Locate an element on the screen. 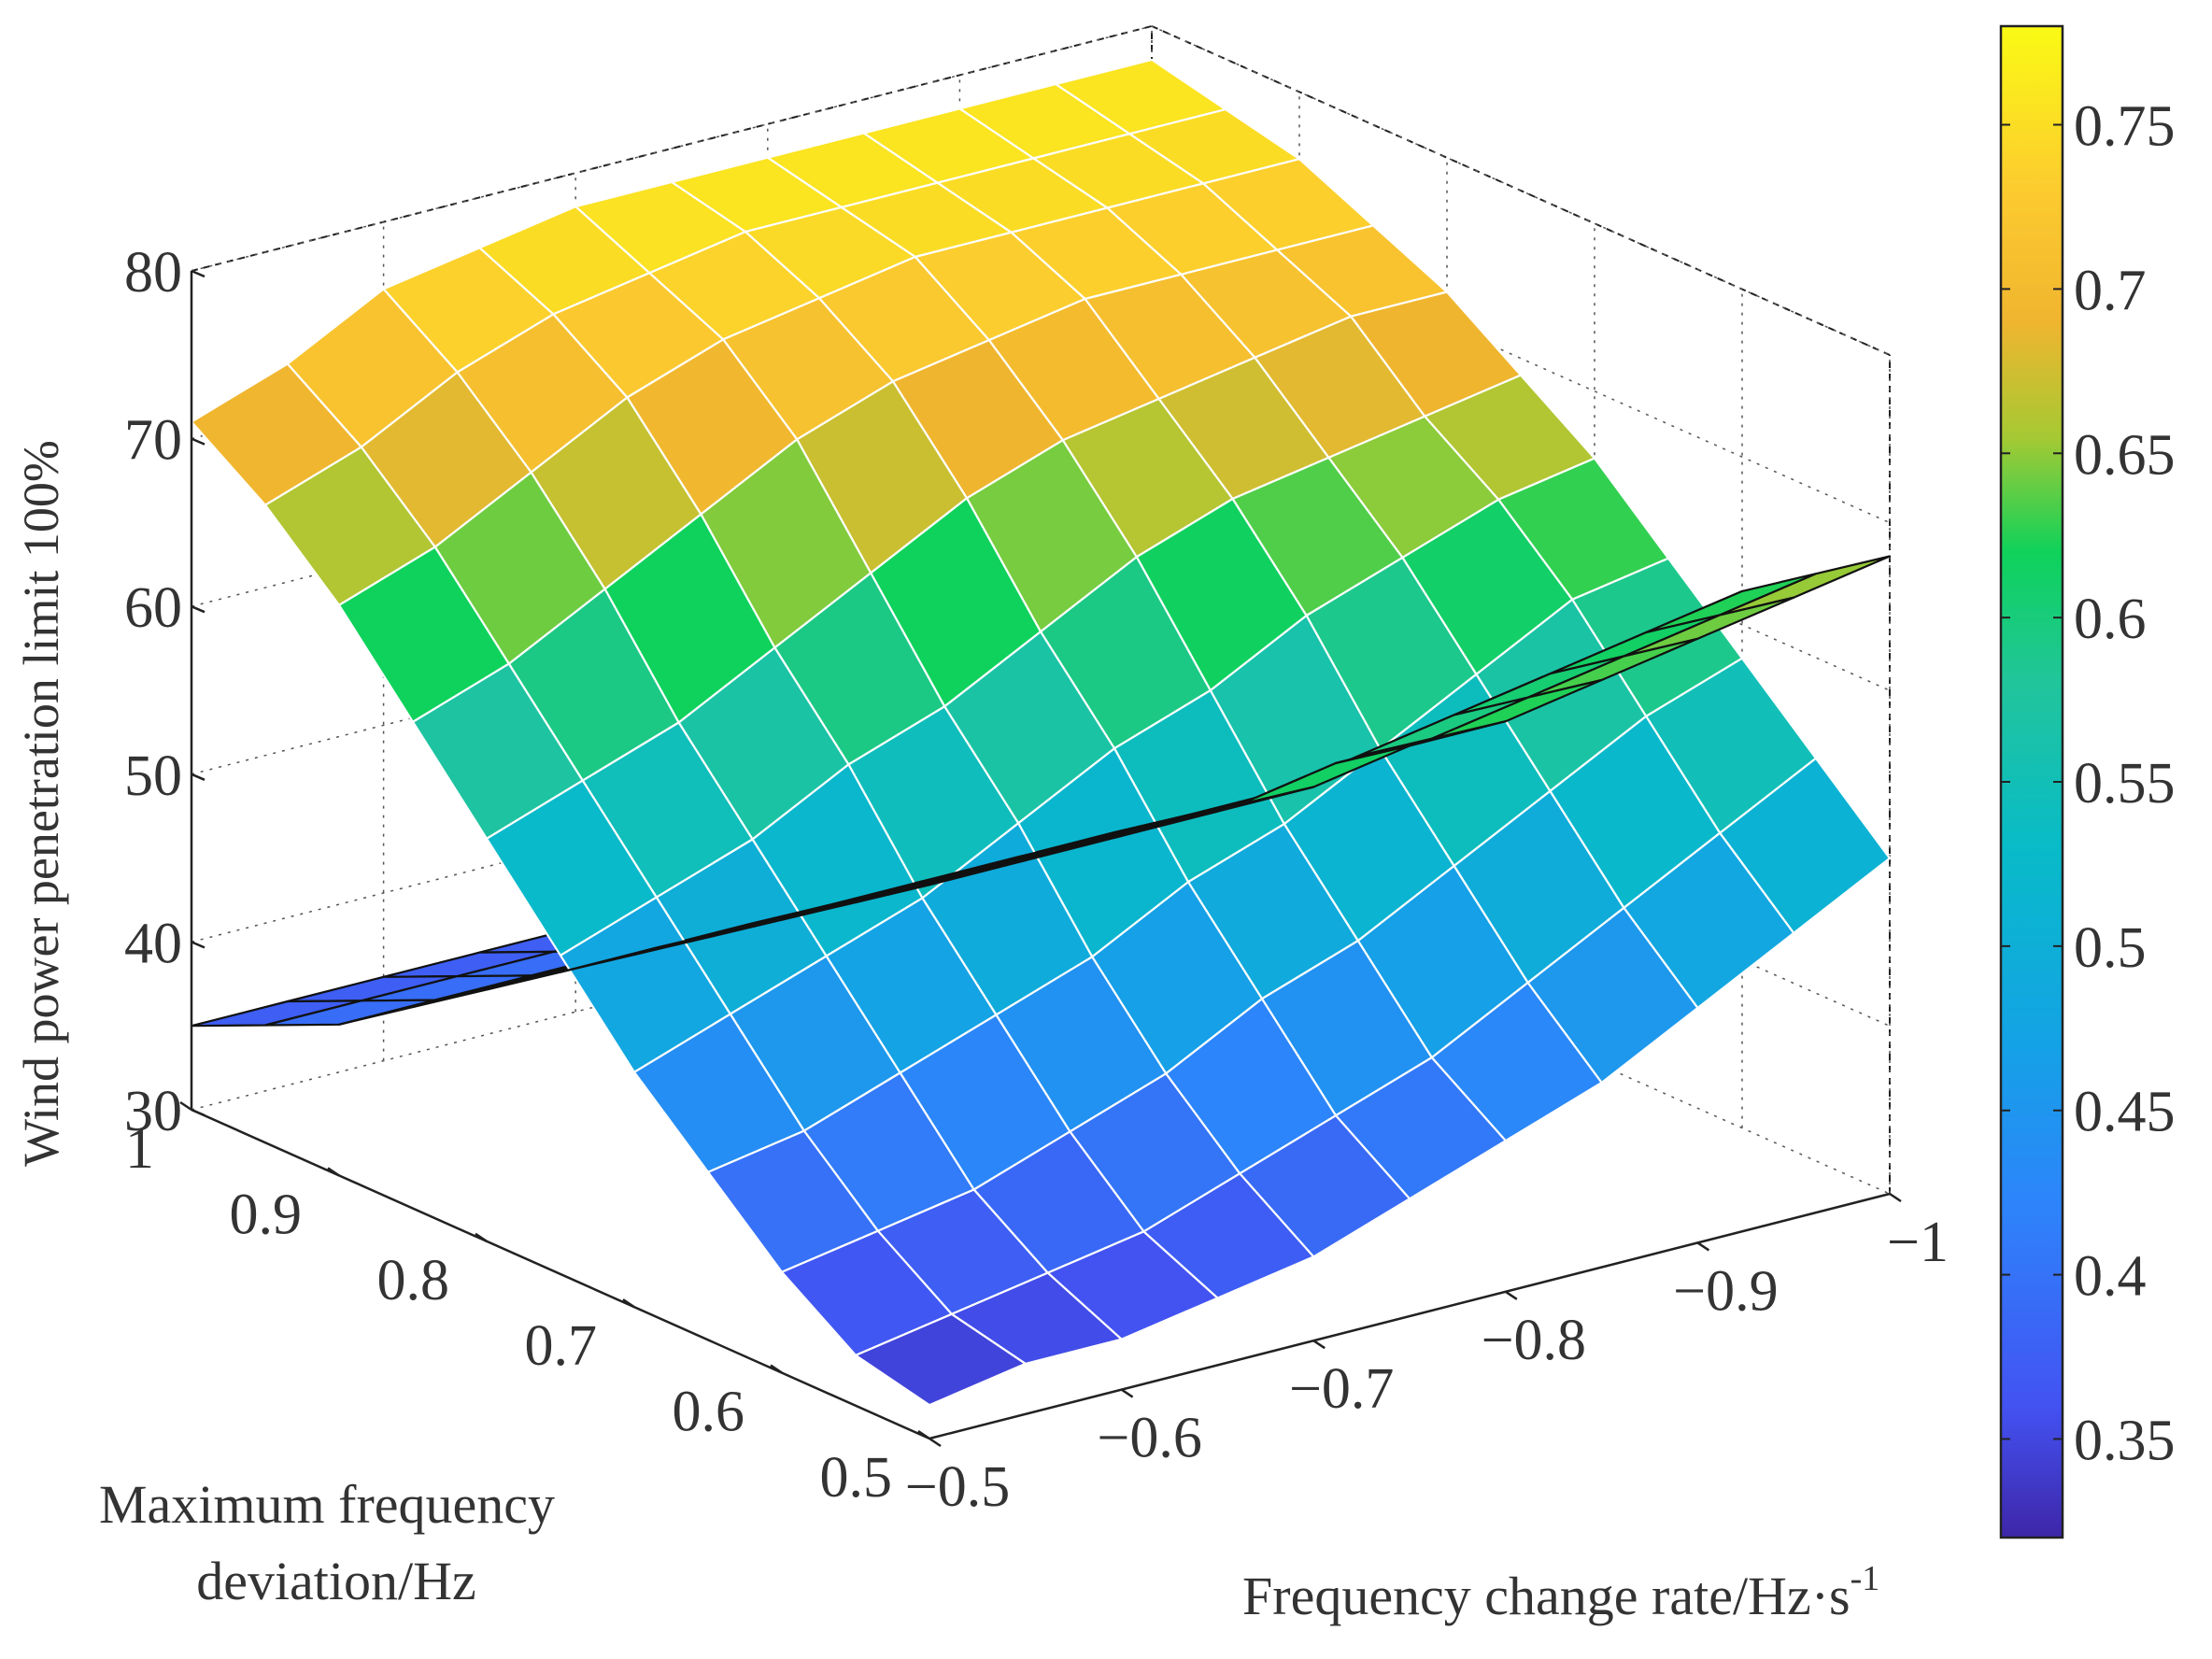 This screenshot has width=2212, height=1659. colorbar-bar is located at coordinates (2031, 781).